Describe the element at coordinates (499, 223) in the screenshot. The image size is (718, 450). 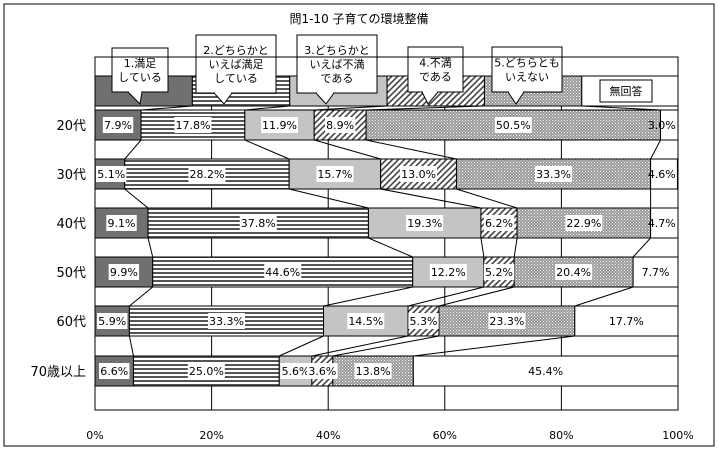
I see `value-label: 6.2%` at that location.